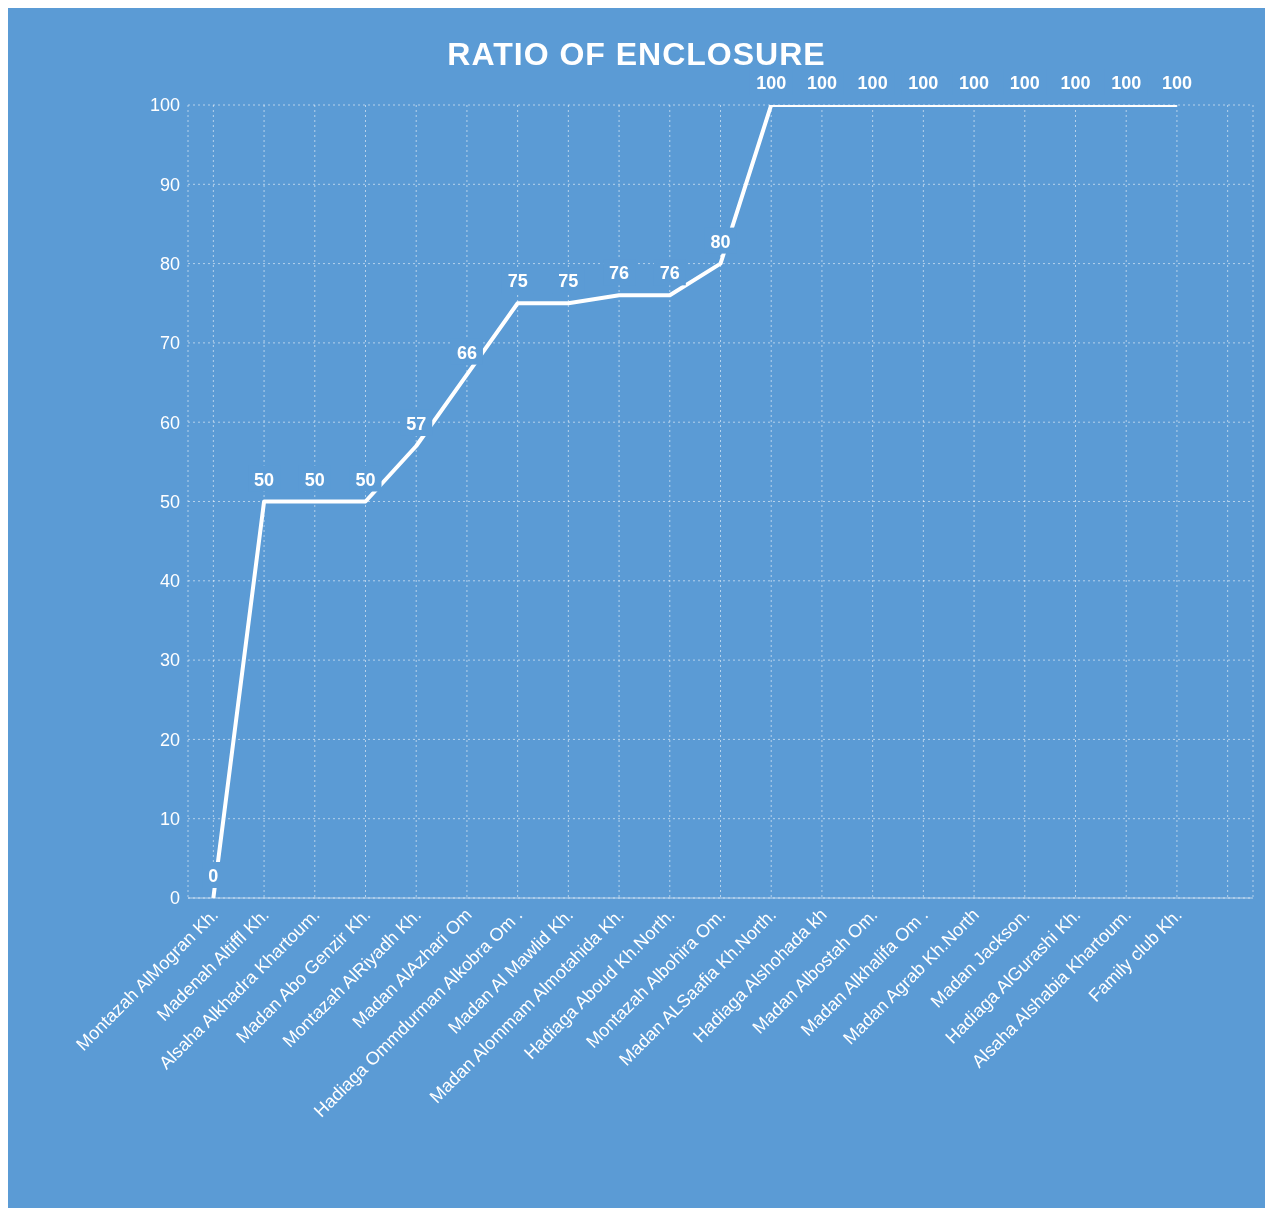 The width and height of the screenshot is (1273, 1217). I want to click on y-tick-label: 80, so click(169, 263).